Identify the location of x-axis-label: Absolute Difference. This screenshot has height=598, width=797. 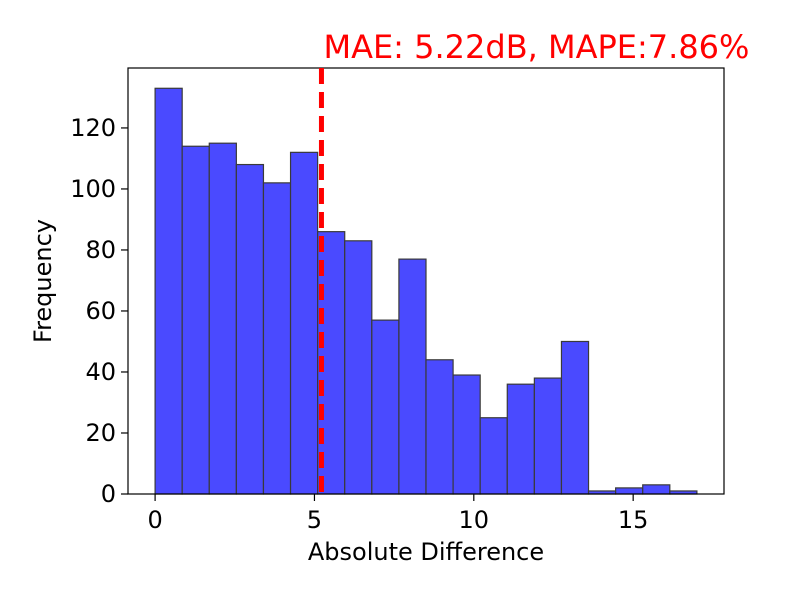
(426, 552).